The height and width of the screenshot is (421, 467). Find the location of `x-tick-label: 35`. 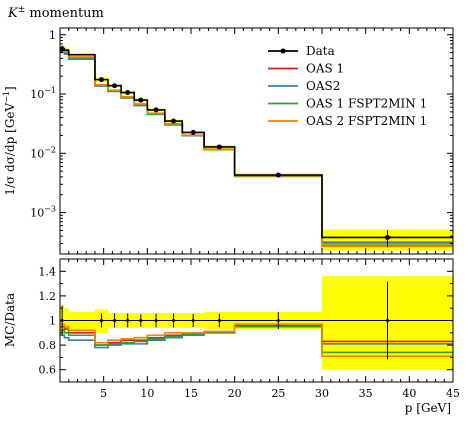

x-tick-label: 35 is located at coordinates (366, 393).